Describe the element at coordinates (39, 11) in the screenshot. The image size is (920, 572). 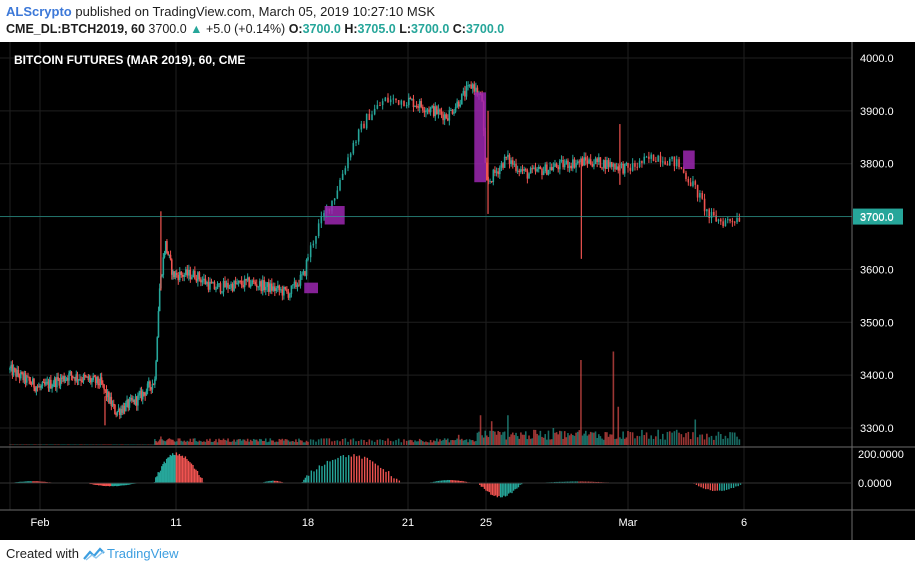
I see `author-link: ALScrypto` at that location.